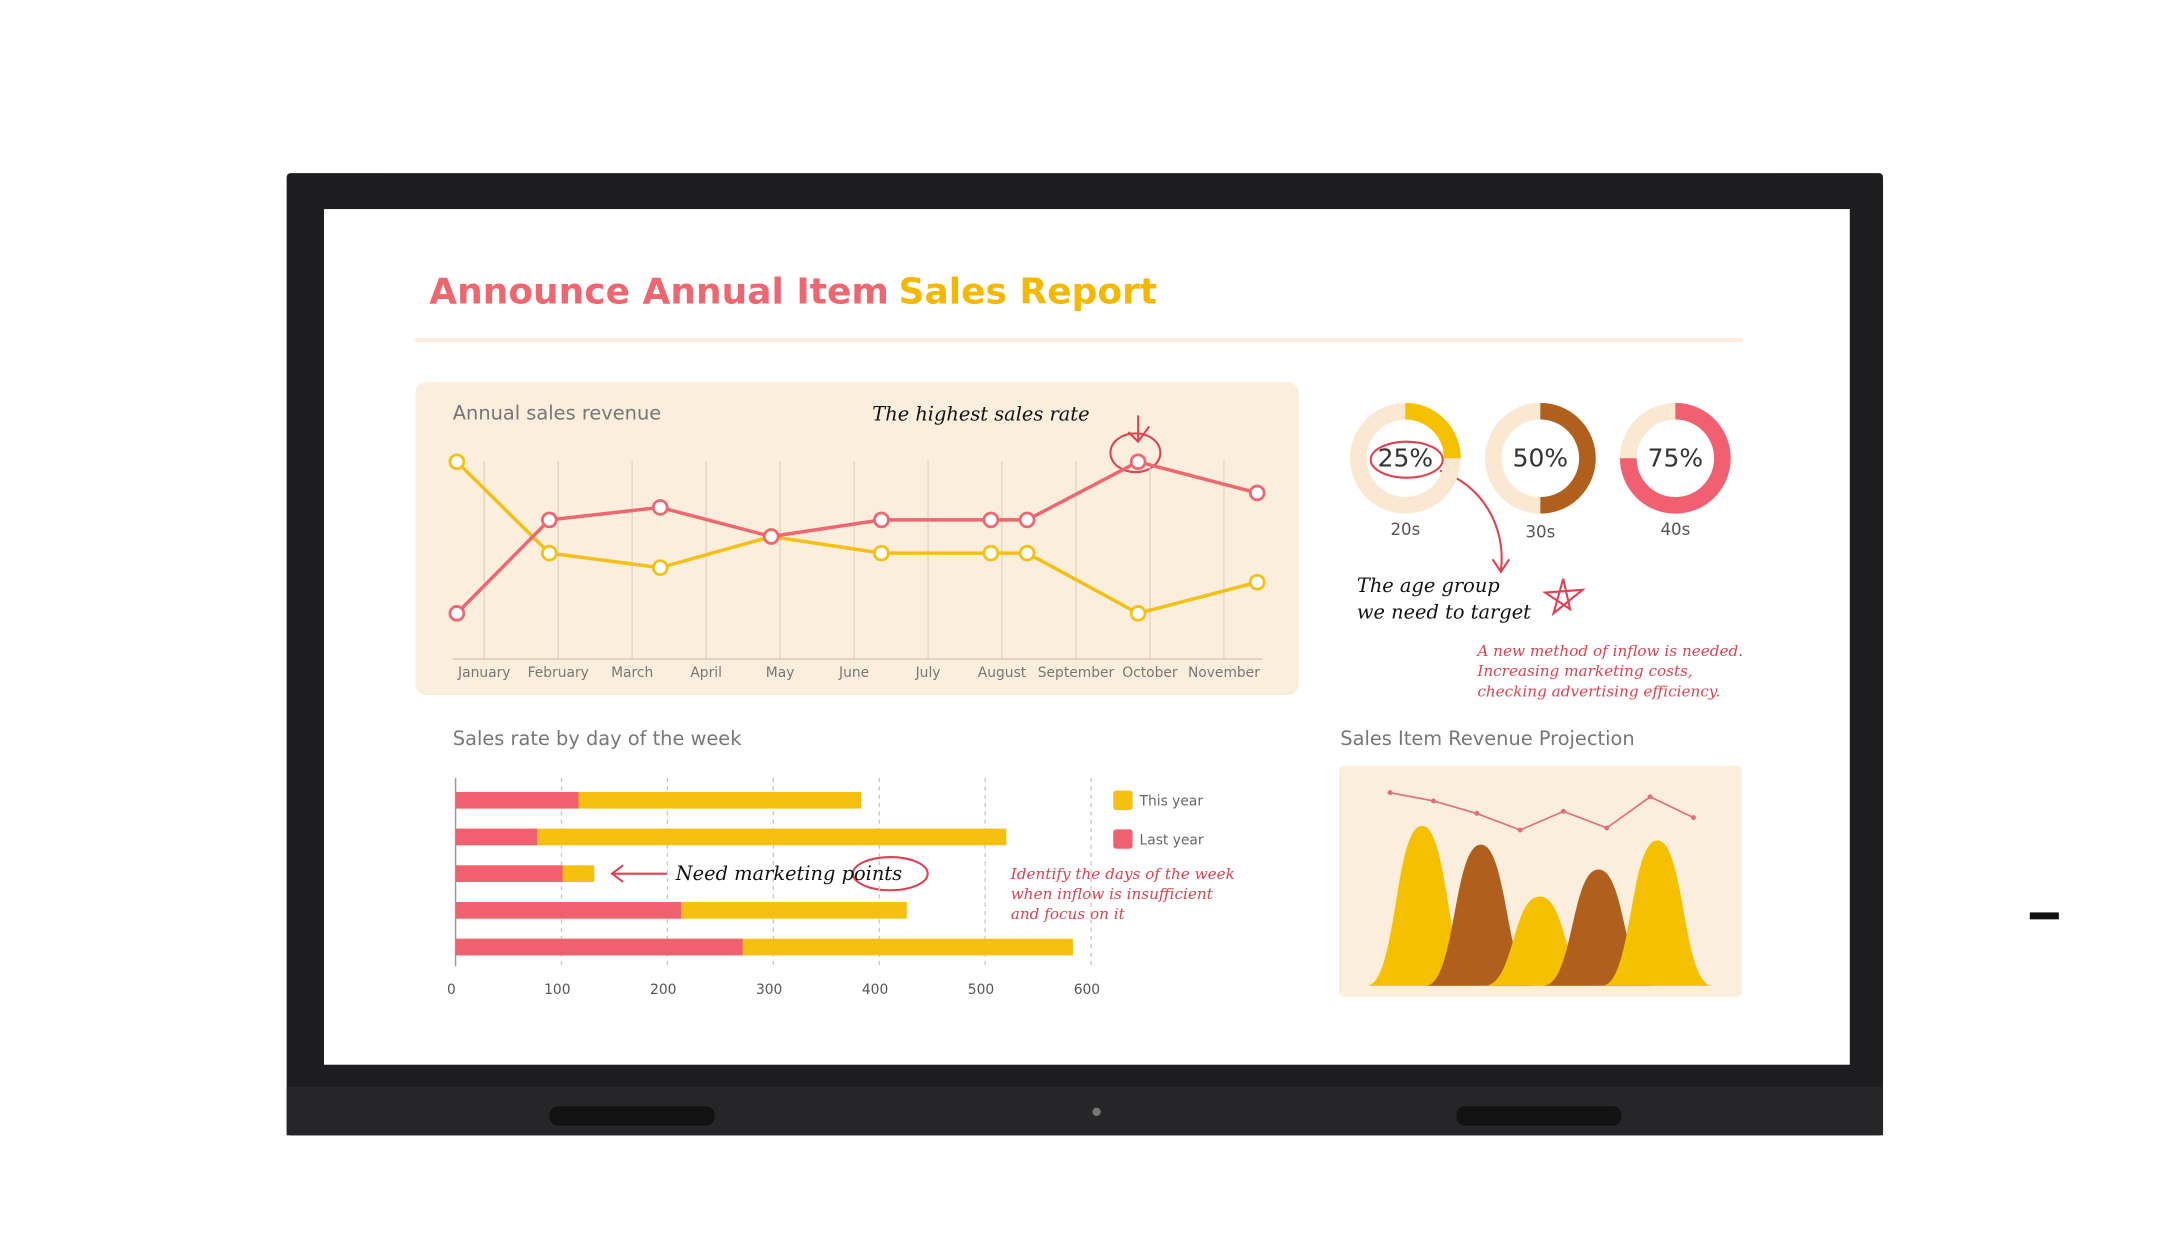  Describe the element at coordinates (1540, 532) in the screenshot. I see `donut-category: 30s` at that location.